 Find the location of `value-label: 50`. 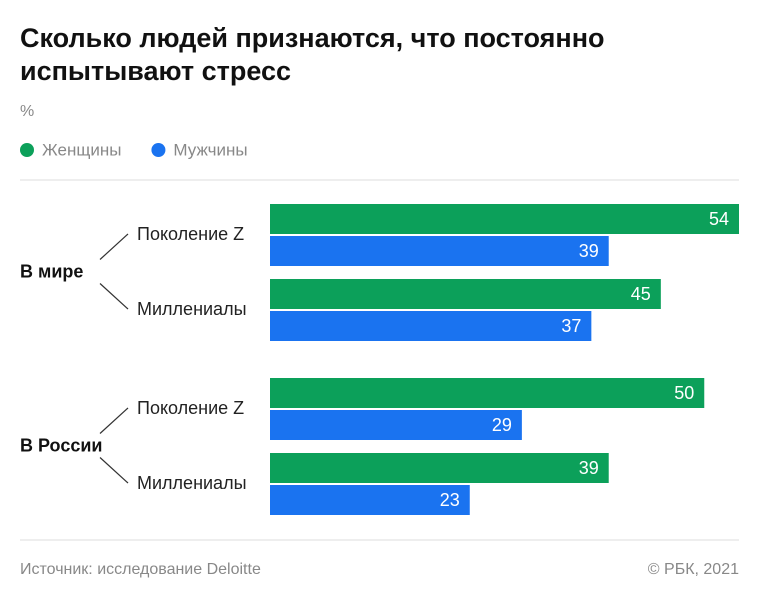

value-label: 50 is located at coordinates (684, 393).